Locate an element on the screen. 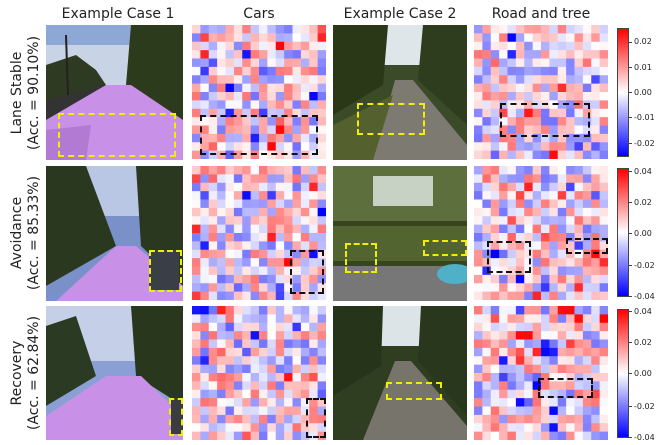  row-label-avoidance: Avoidance (Acc. = 85.33%) is located at coordinates (26, 232).